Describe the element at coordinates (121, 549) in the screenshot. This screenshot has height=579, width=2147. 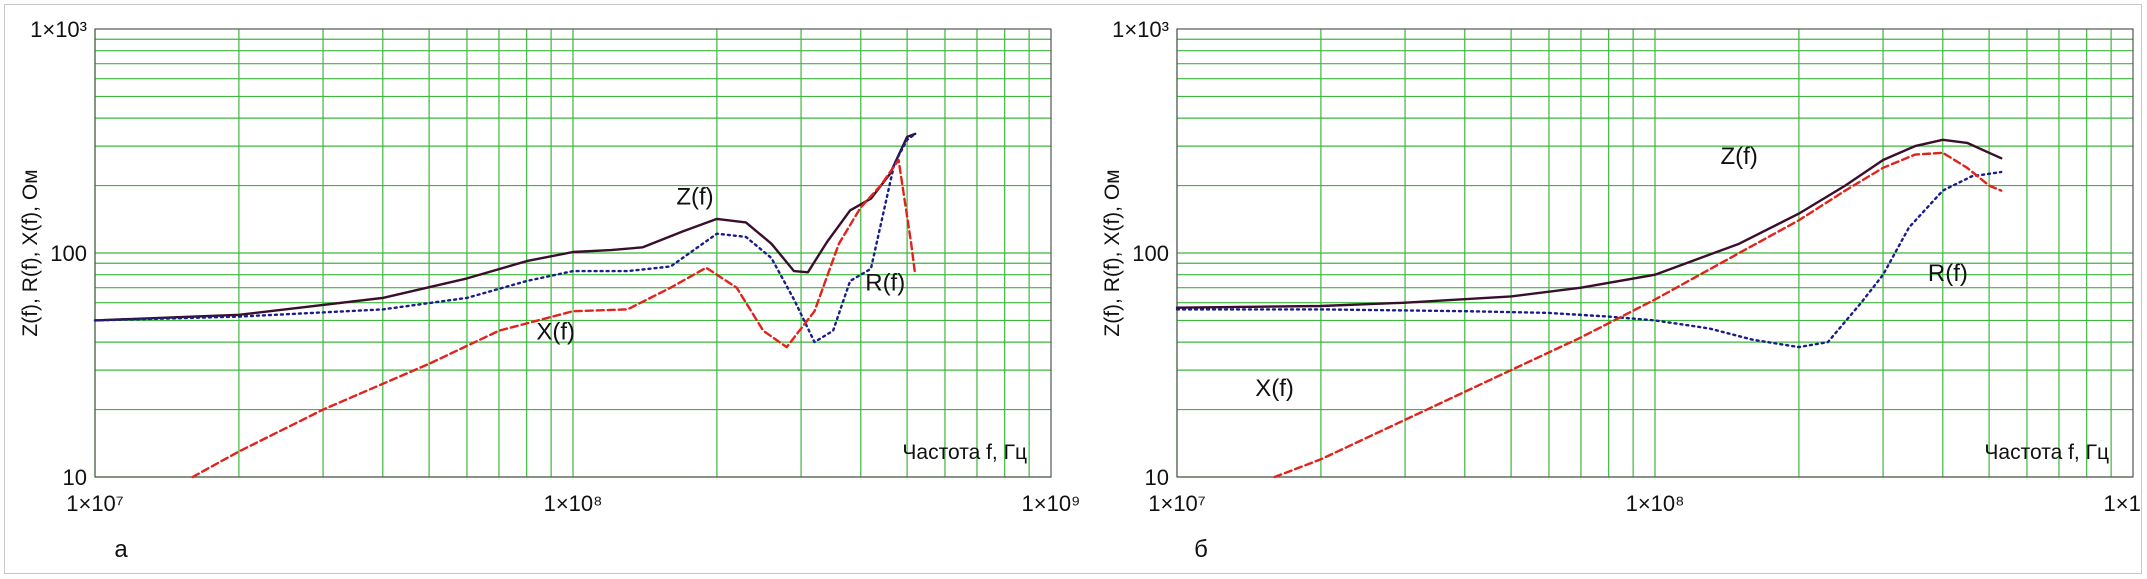
I see `panel-letter: а` at that location.